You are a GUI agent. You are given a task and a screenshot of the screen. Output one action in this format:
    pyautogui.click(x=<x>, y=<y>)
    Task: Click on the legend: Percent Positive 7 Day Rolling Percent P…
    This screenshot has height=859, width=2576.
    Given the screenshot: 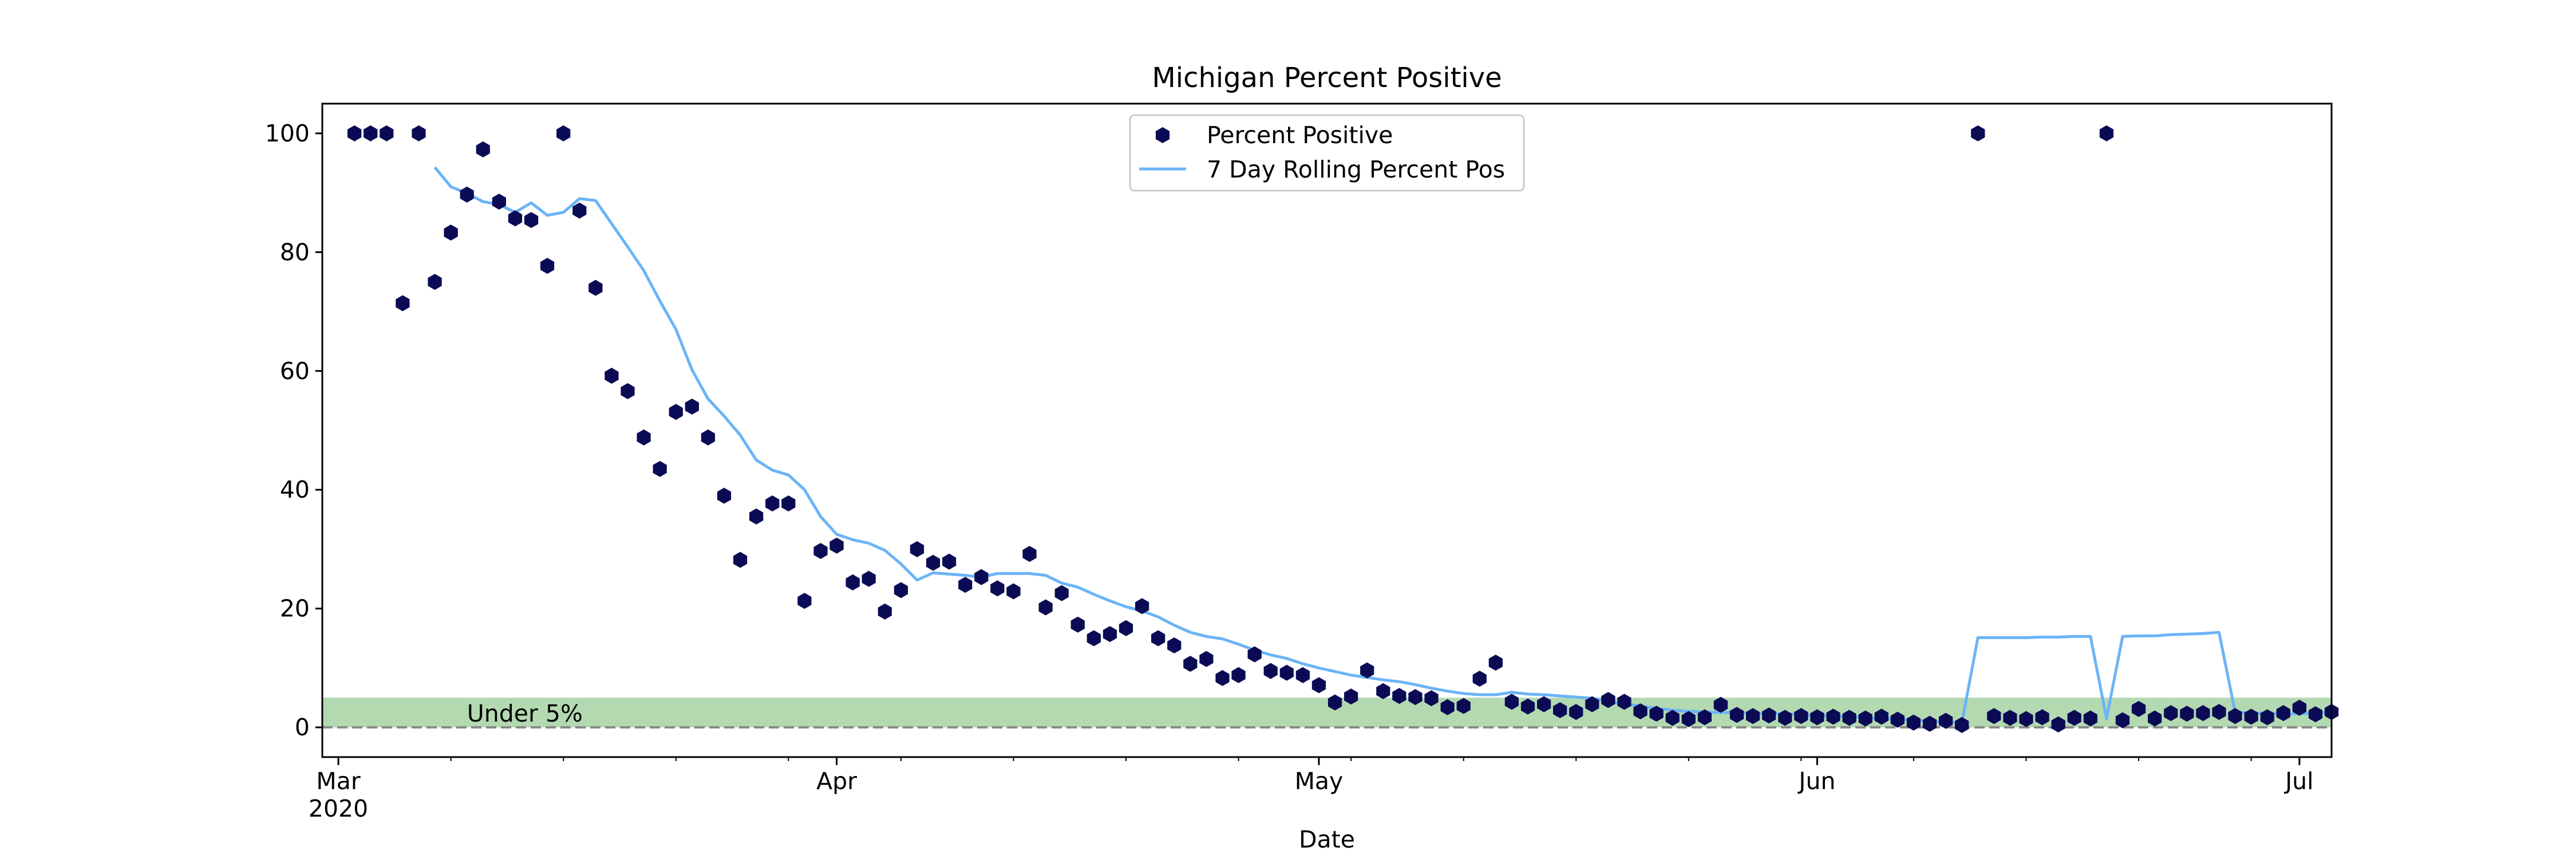 What is the action you would take?
    pyautogui.click(x=1327, y=153)
    